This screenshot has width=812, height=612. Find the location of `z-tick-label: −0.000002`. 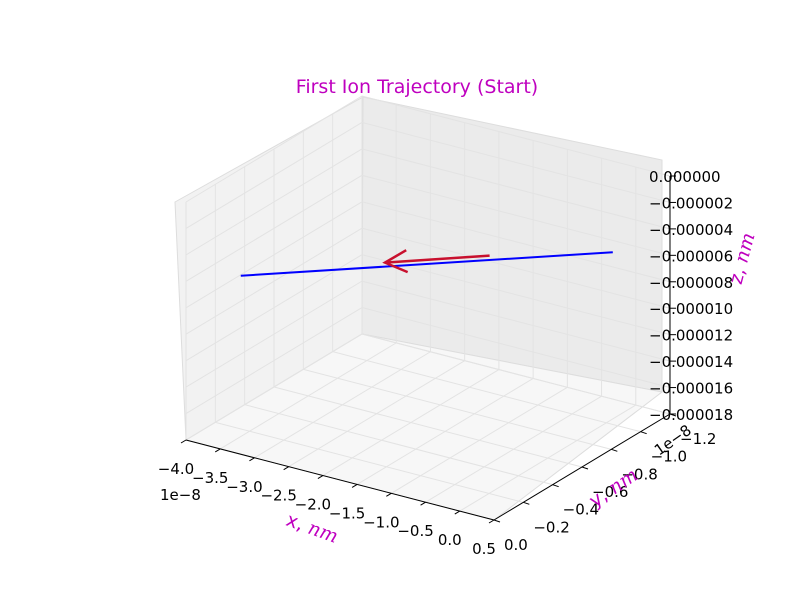

z-tick-label: −0.000002 is located at coordinates (691, 203).